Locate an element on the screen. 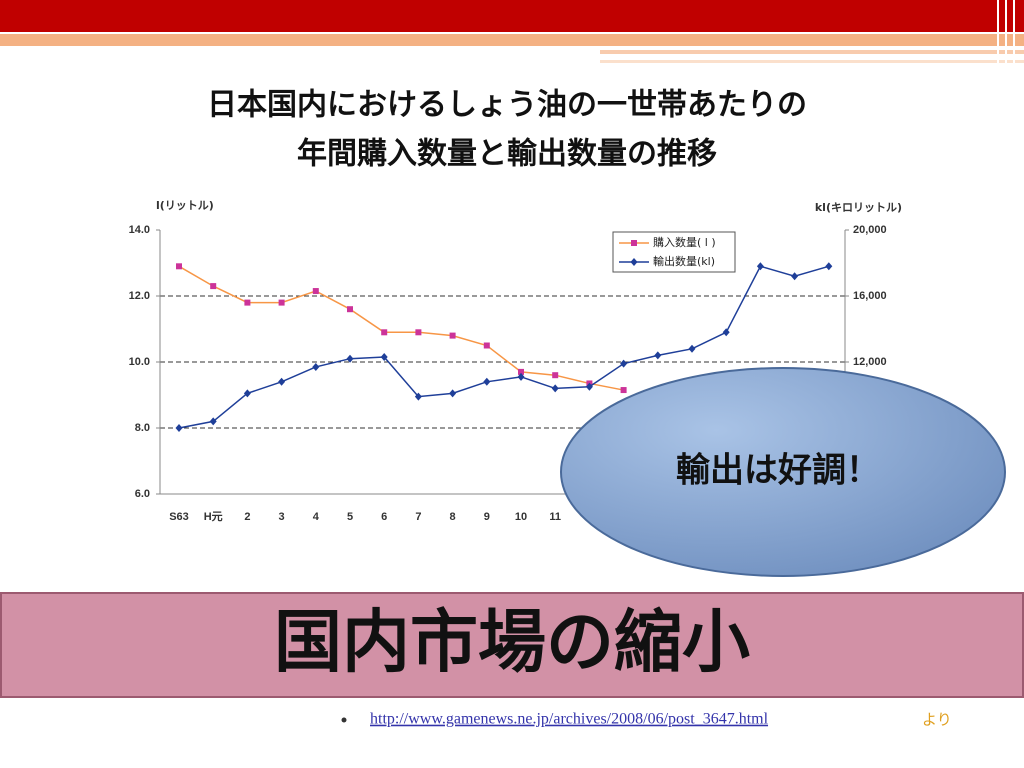  x-tick-label: S63 is located at coordinates (179, 517).